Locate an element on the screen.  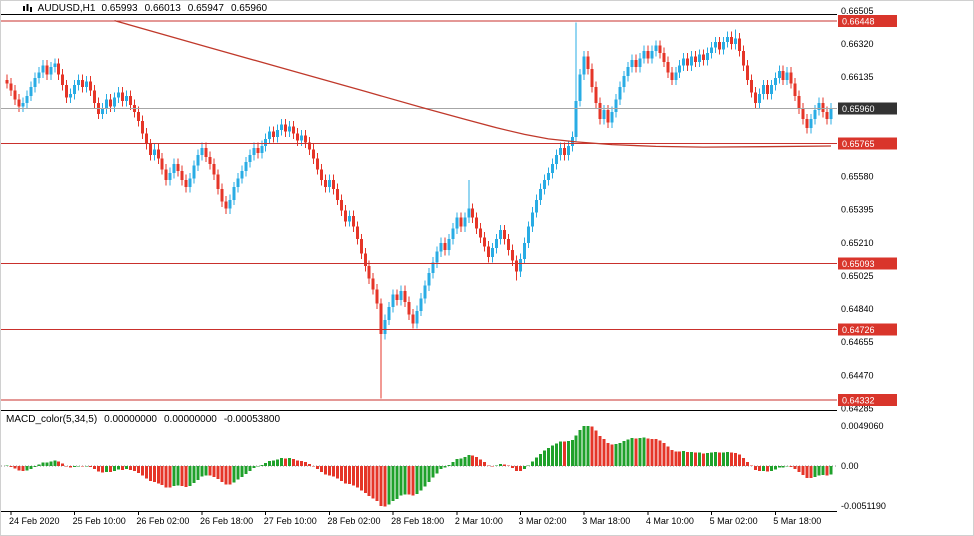
level-price-badge is located at coordinates (867, 400).